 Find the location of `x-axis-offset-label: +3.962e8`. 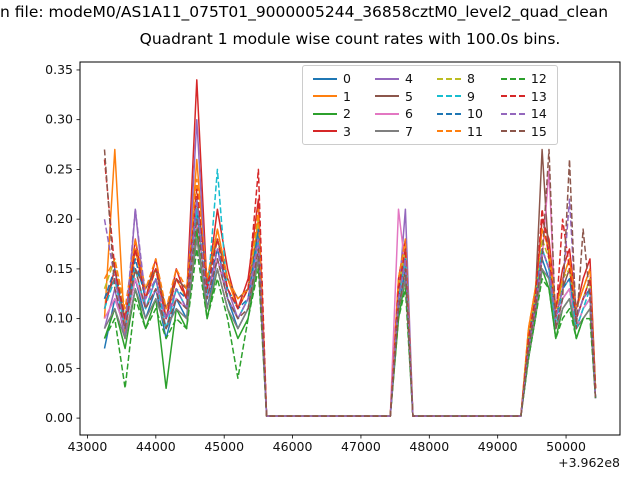

x-axis-offset-label: +3.962e8 is located at coordinates (589, 462).